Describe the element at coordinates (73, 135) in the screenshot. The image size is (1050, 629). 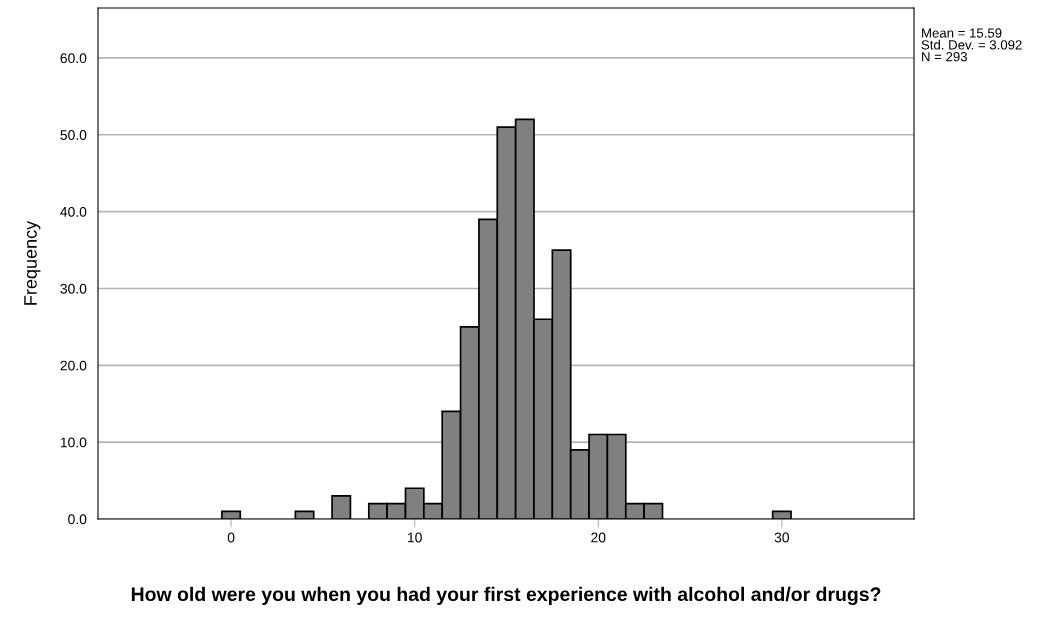
I see `y-tick-label: 50.0` at that location.